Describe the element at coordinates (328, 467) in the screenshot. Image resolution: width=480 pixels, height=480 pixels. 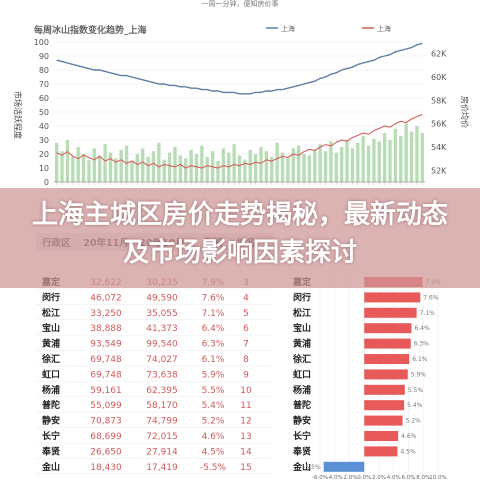
I see `bar-row: 金山-5.5%` at that location.